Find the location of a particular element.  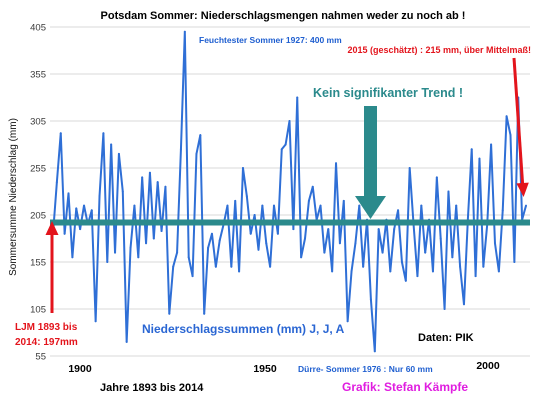

y-axis-label: Sommersumme Niederschlag (mm) is located at coordinates (13, 197).